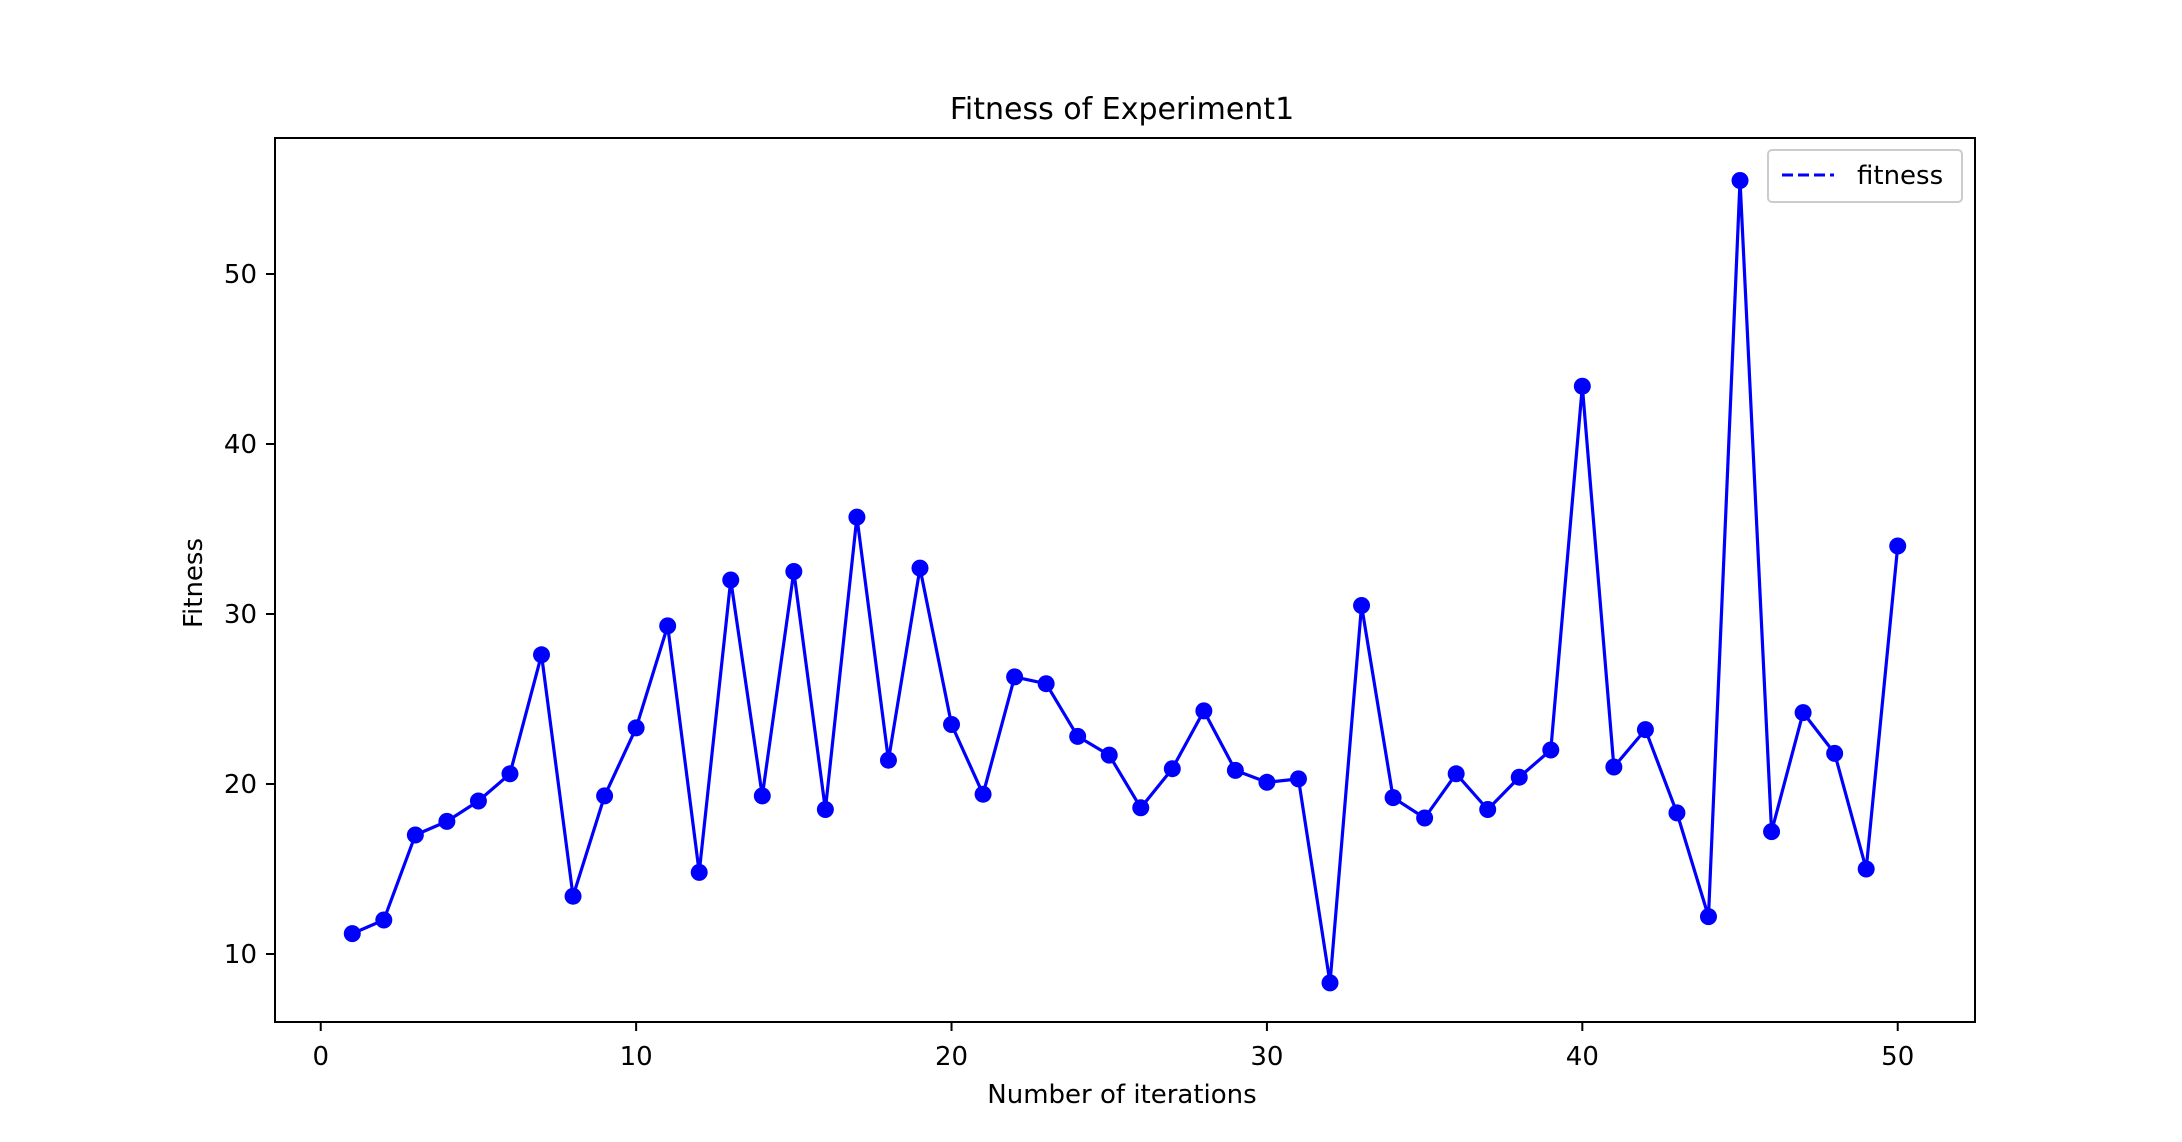 The height and width of the screenshot is (1142, 2182). I want to click on x-tick-label: 20, so click(951, 1057).